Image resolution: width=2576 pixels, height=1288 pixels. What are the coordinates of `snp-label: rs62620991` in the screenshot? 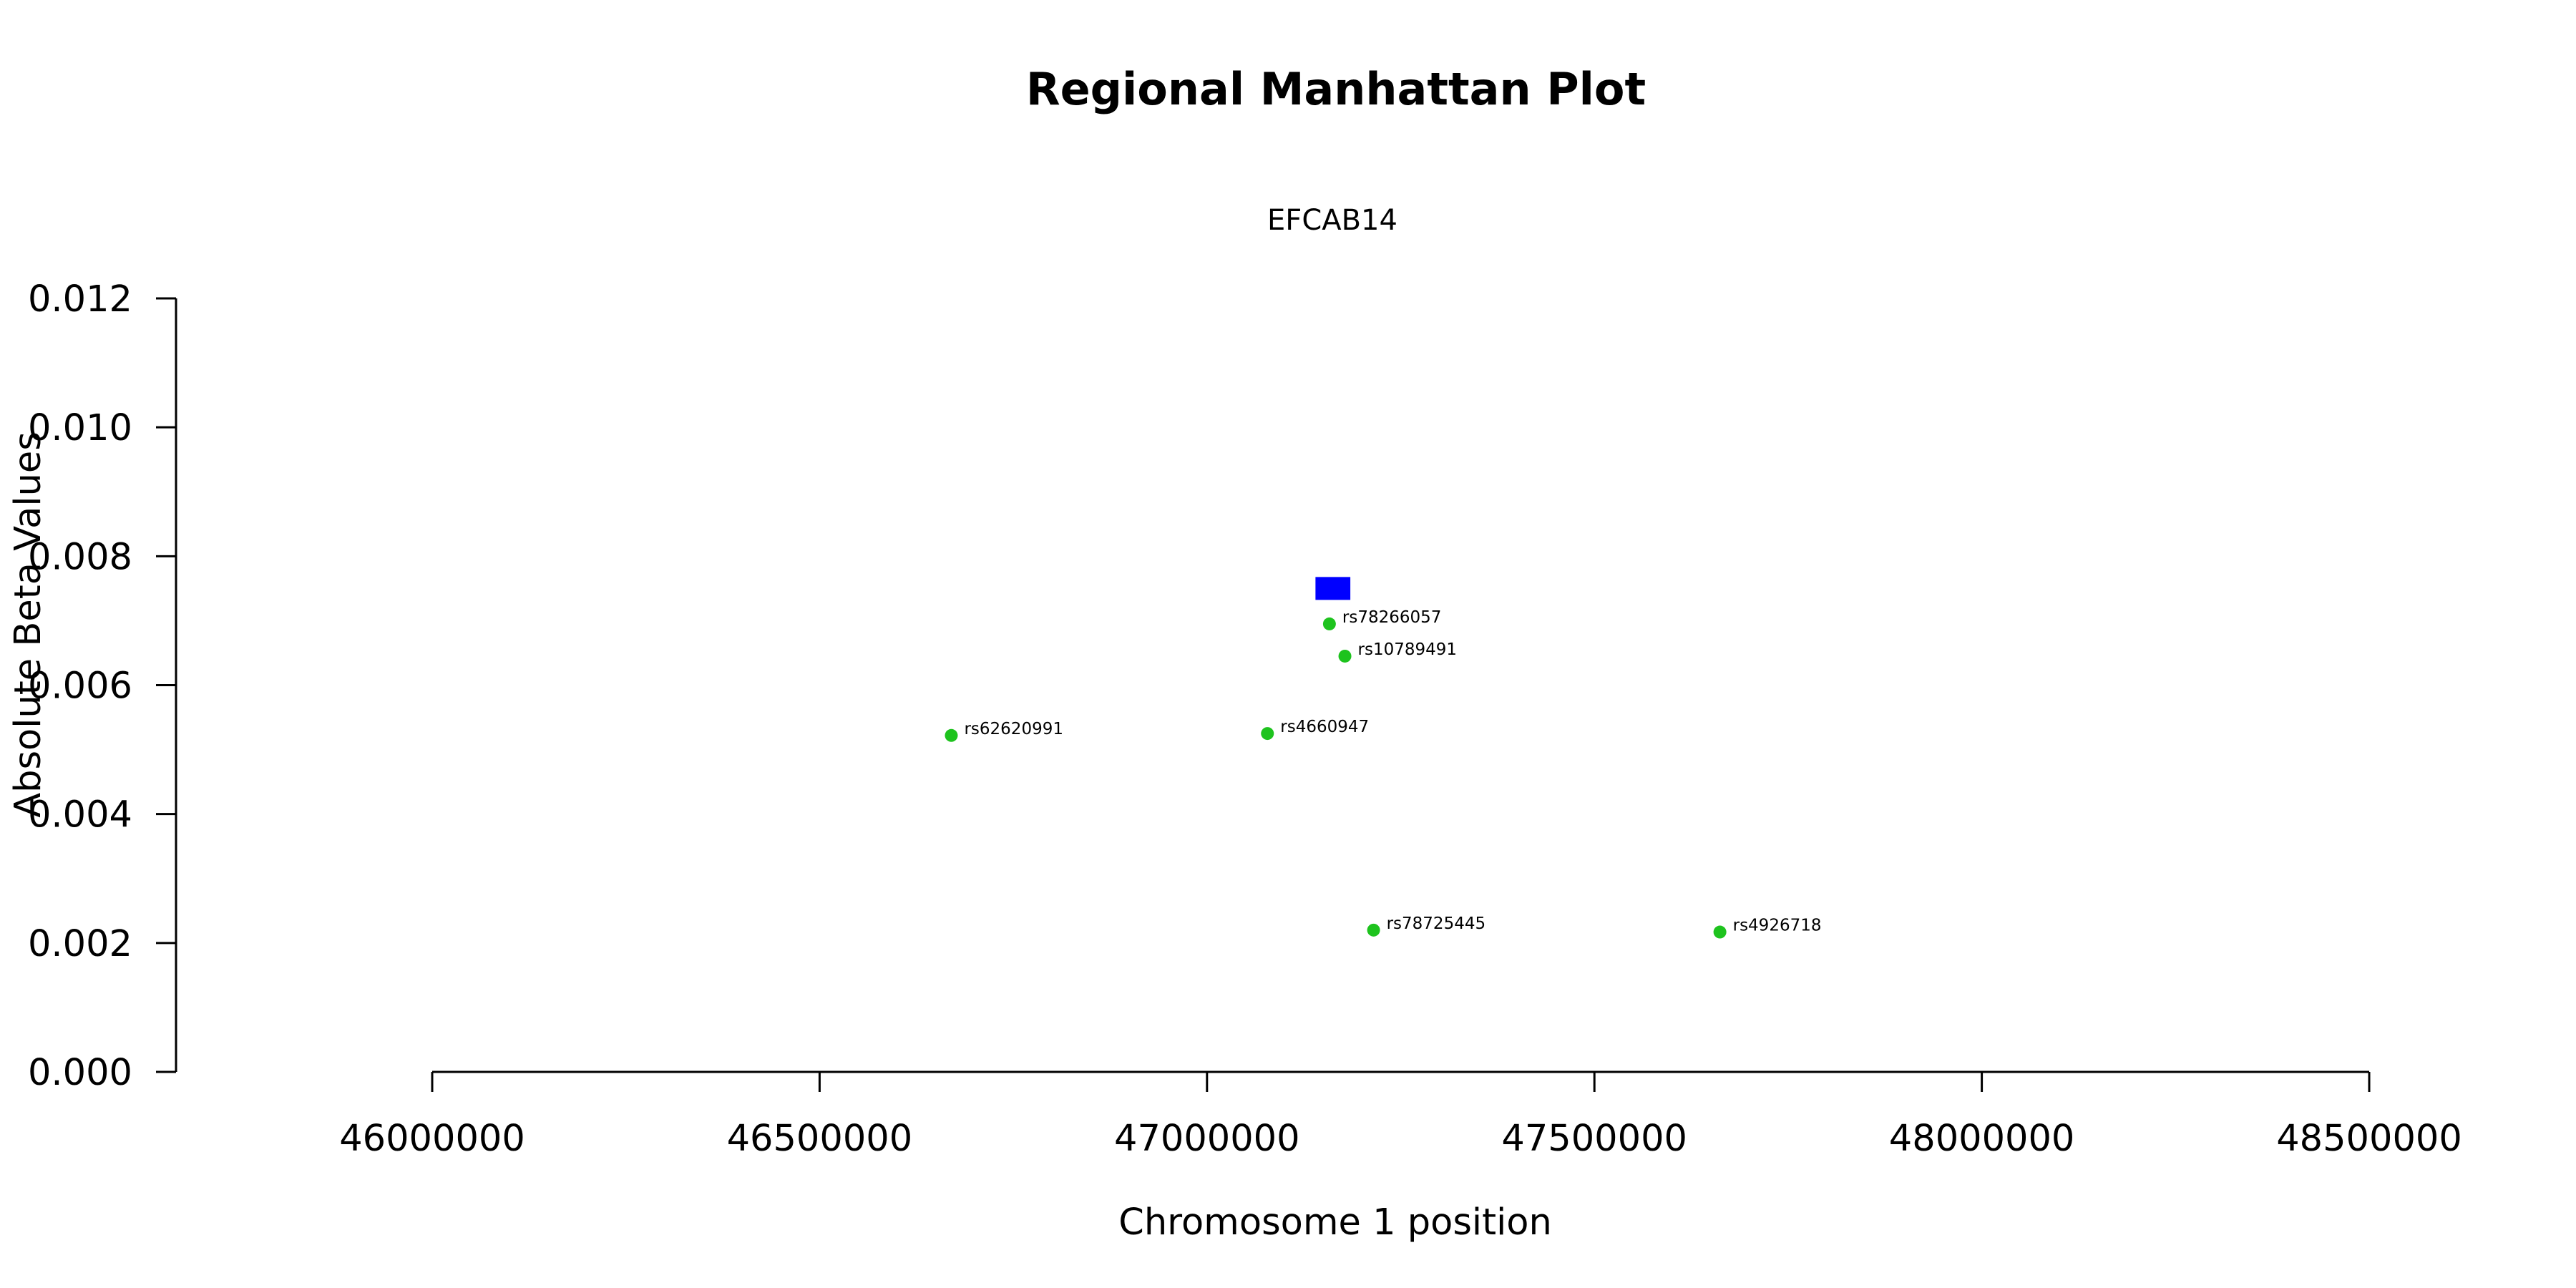 It's located at (1013, 729).